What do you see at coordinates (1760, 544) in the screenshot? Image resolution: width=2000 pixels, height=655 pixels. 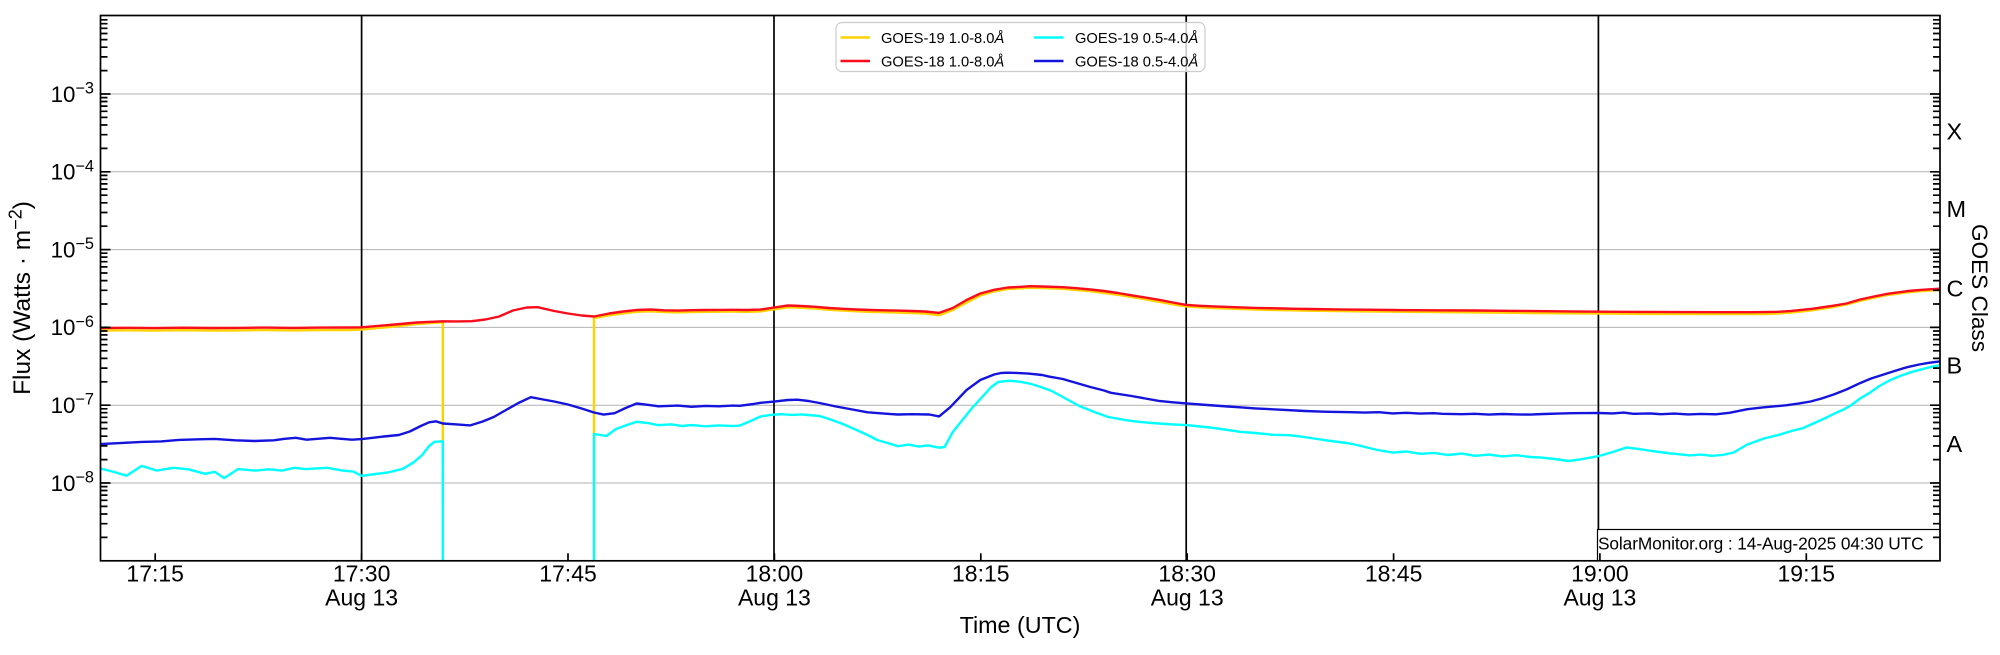 I see `svg-text:SolarMonitor.org : 14-Aug-2025: SolarMonitor.org : 14-Aug-2025 04:30 UTC` at bounding box center [1760, 544].